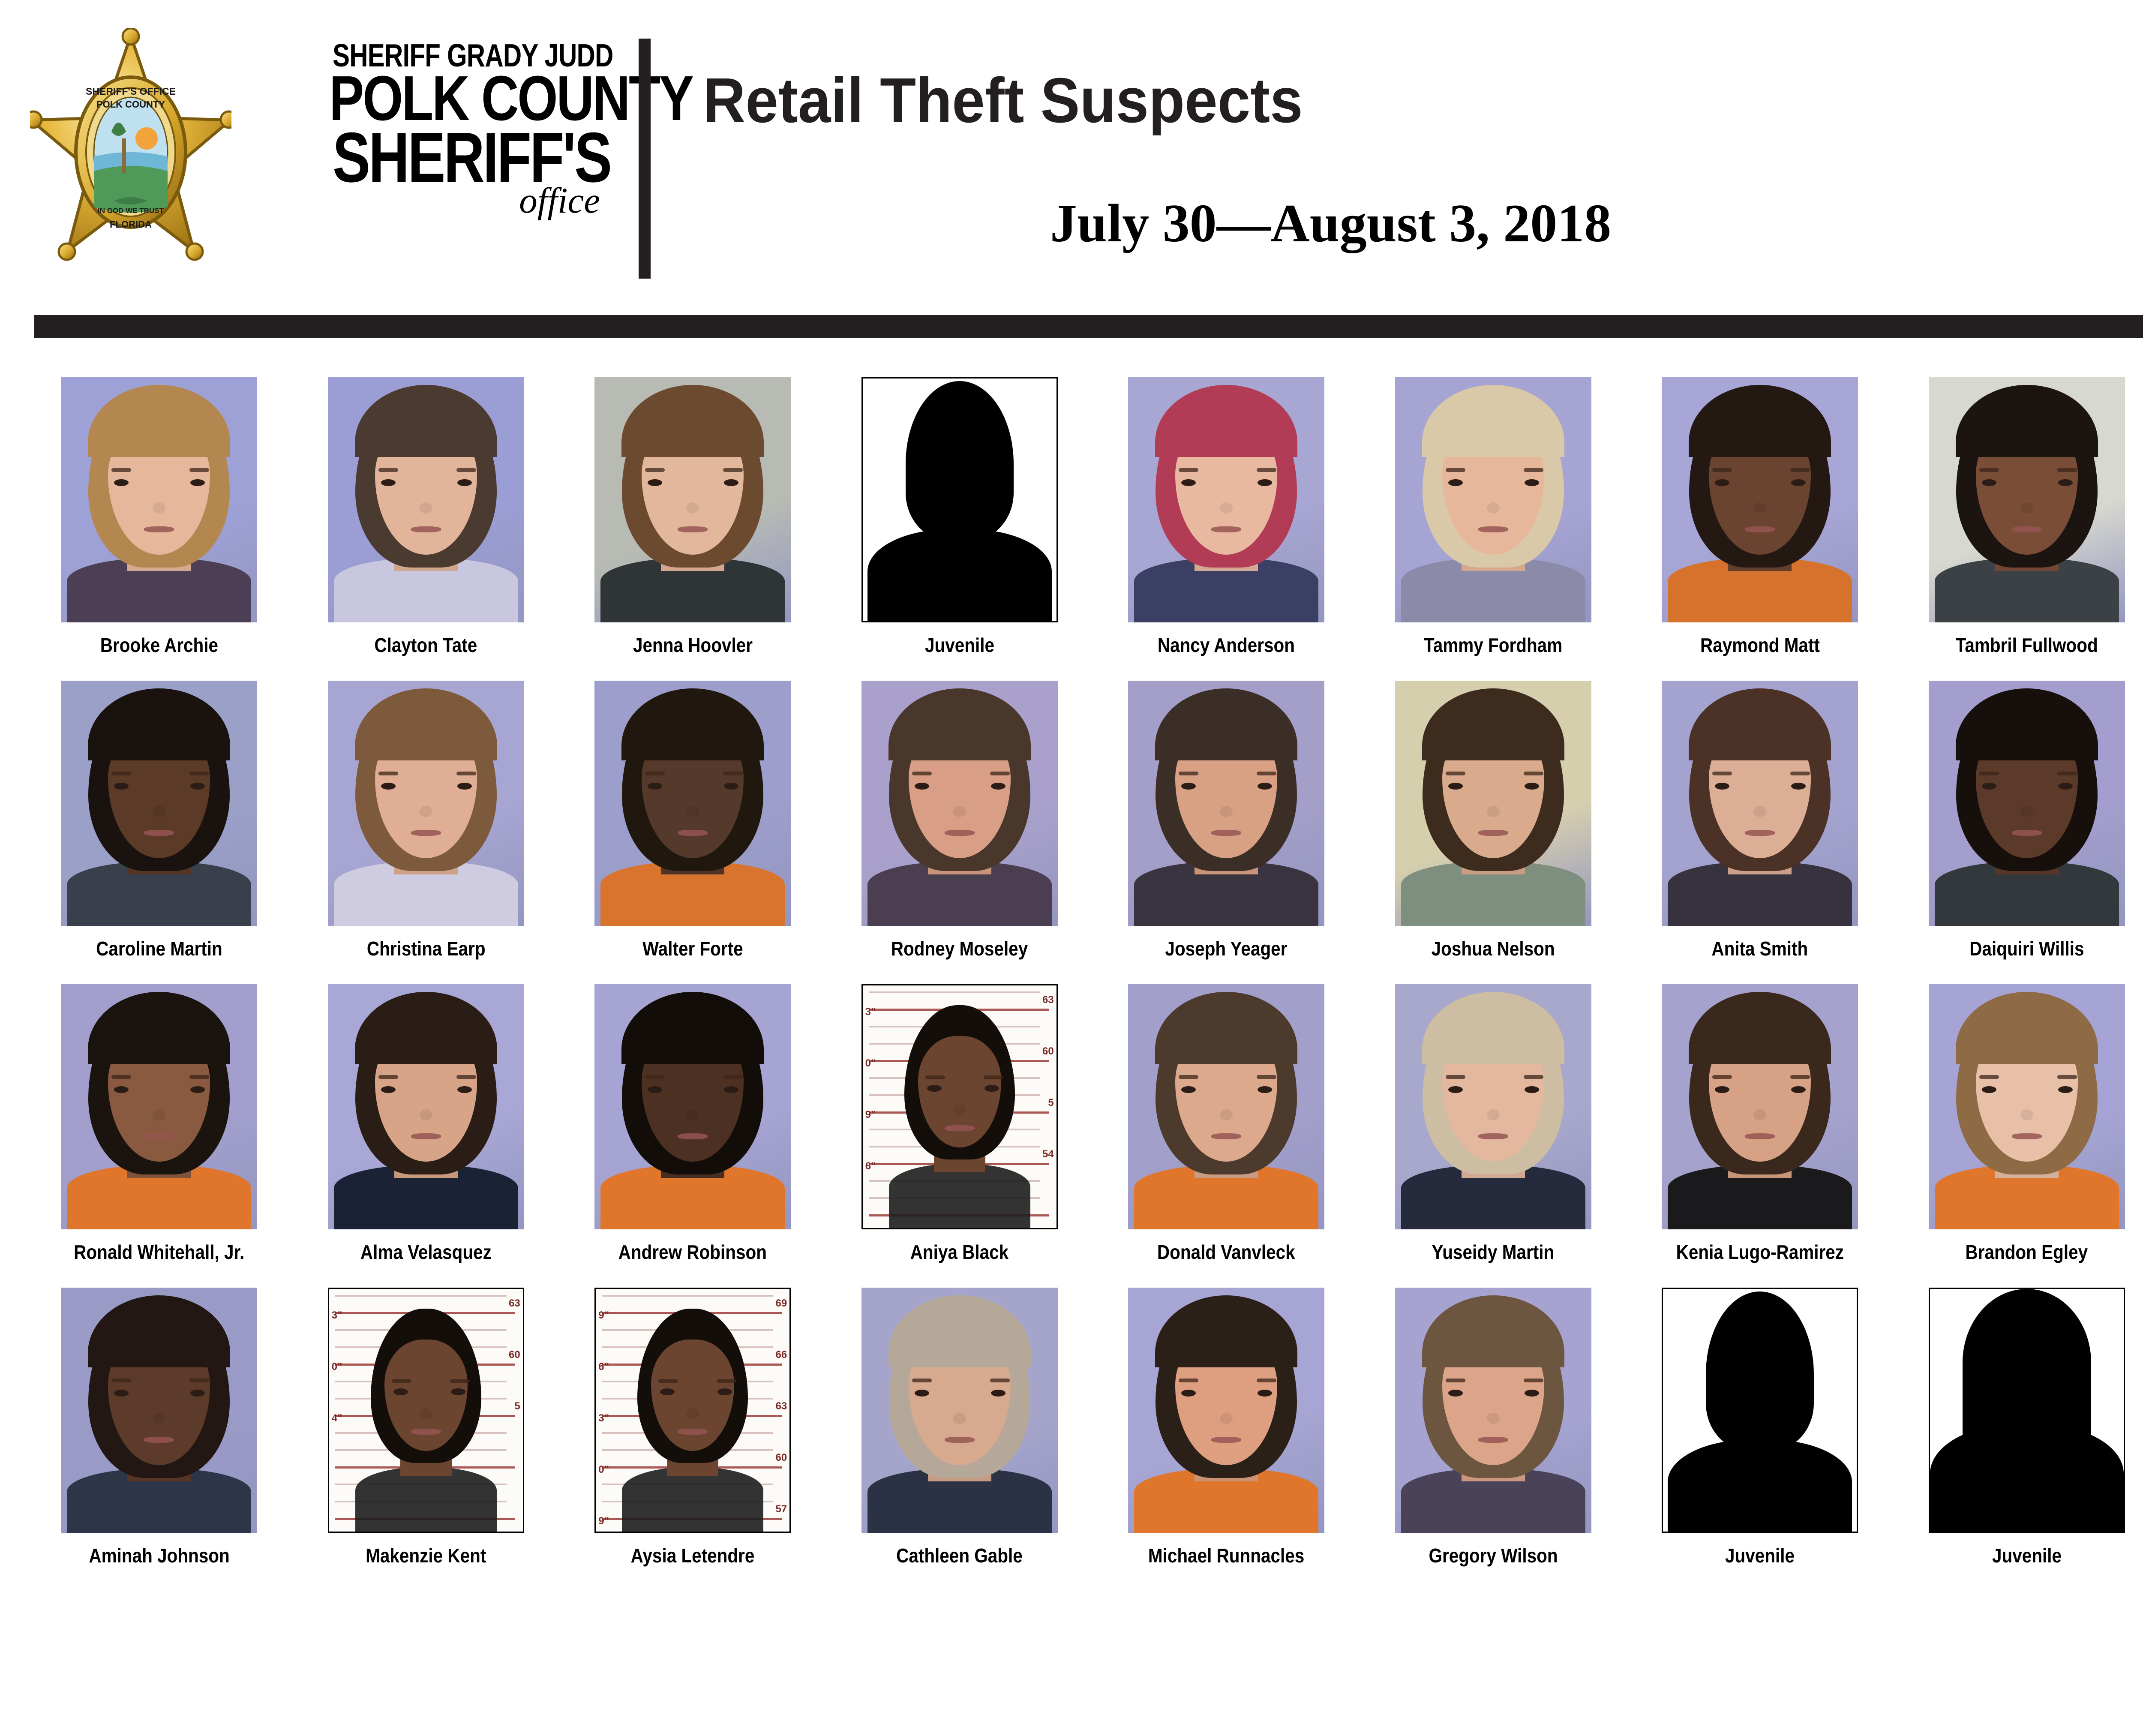  What do you see at coordinates (692, 1410) in the screenshot?
I see `suspect-photo: 9" 6" 3" 0" 9" 69 66 63 60 57` at bounding box center [692, 1410].